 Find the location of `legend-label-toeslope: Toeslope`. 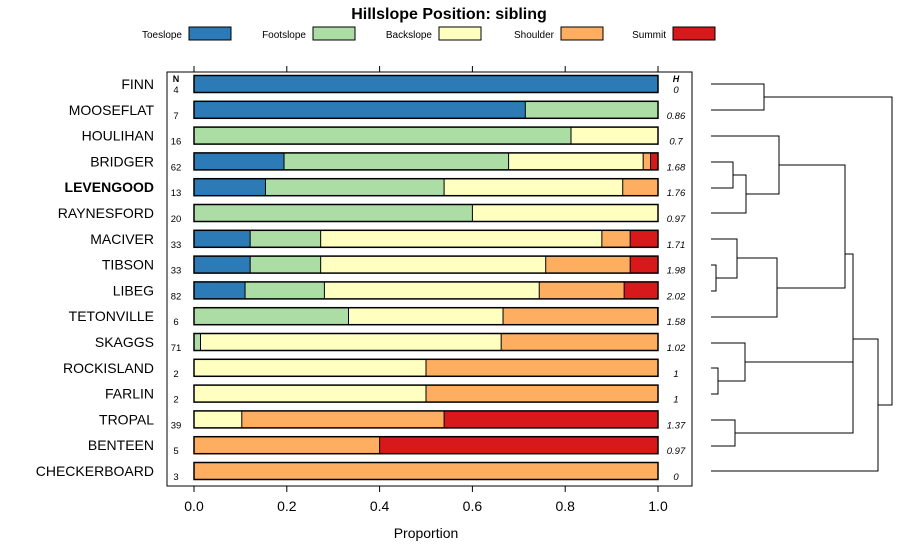

legend-label-toeslope: Toeslope is located at coordinates (162, 35).